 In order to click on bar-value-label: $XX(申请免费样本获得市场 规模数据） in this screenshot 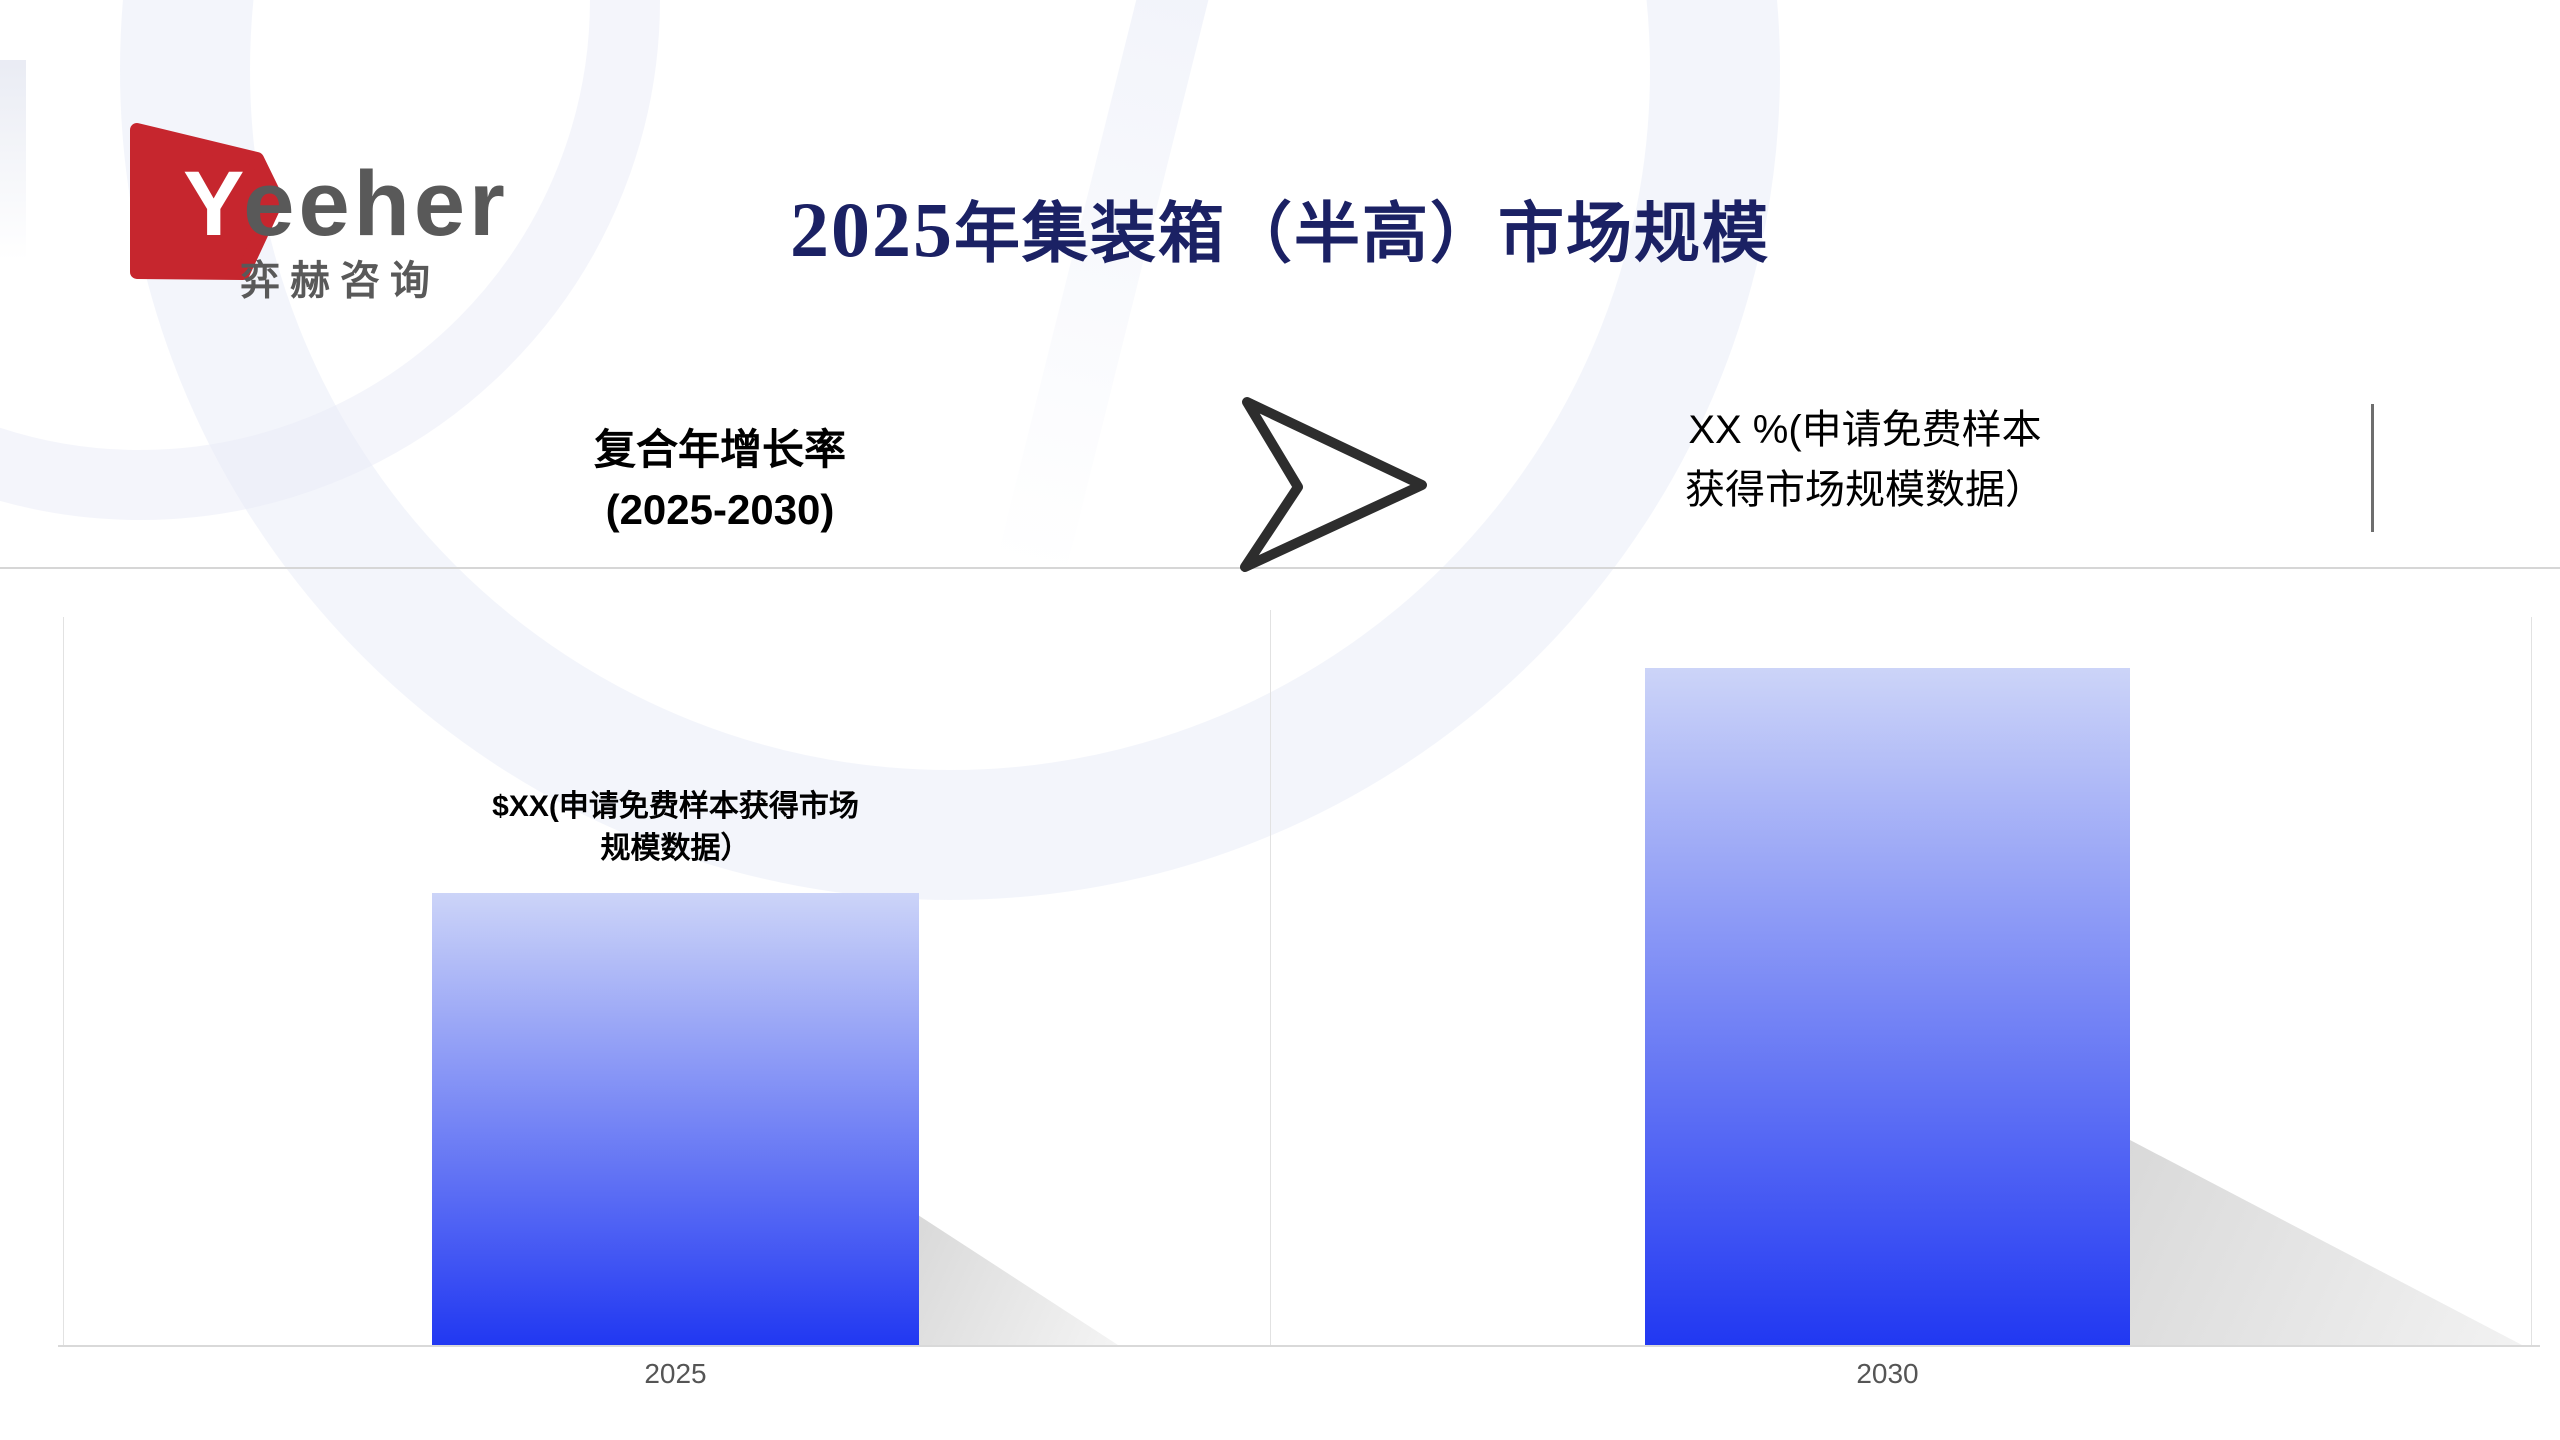, I will do `click(675, 828)`.